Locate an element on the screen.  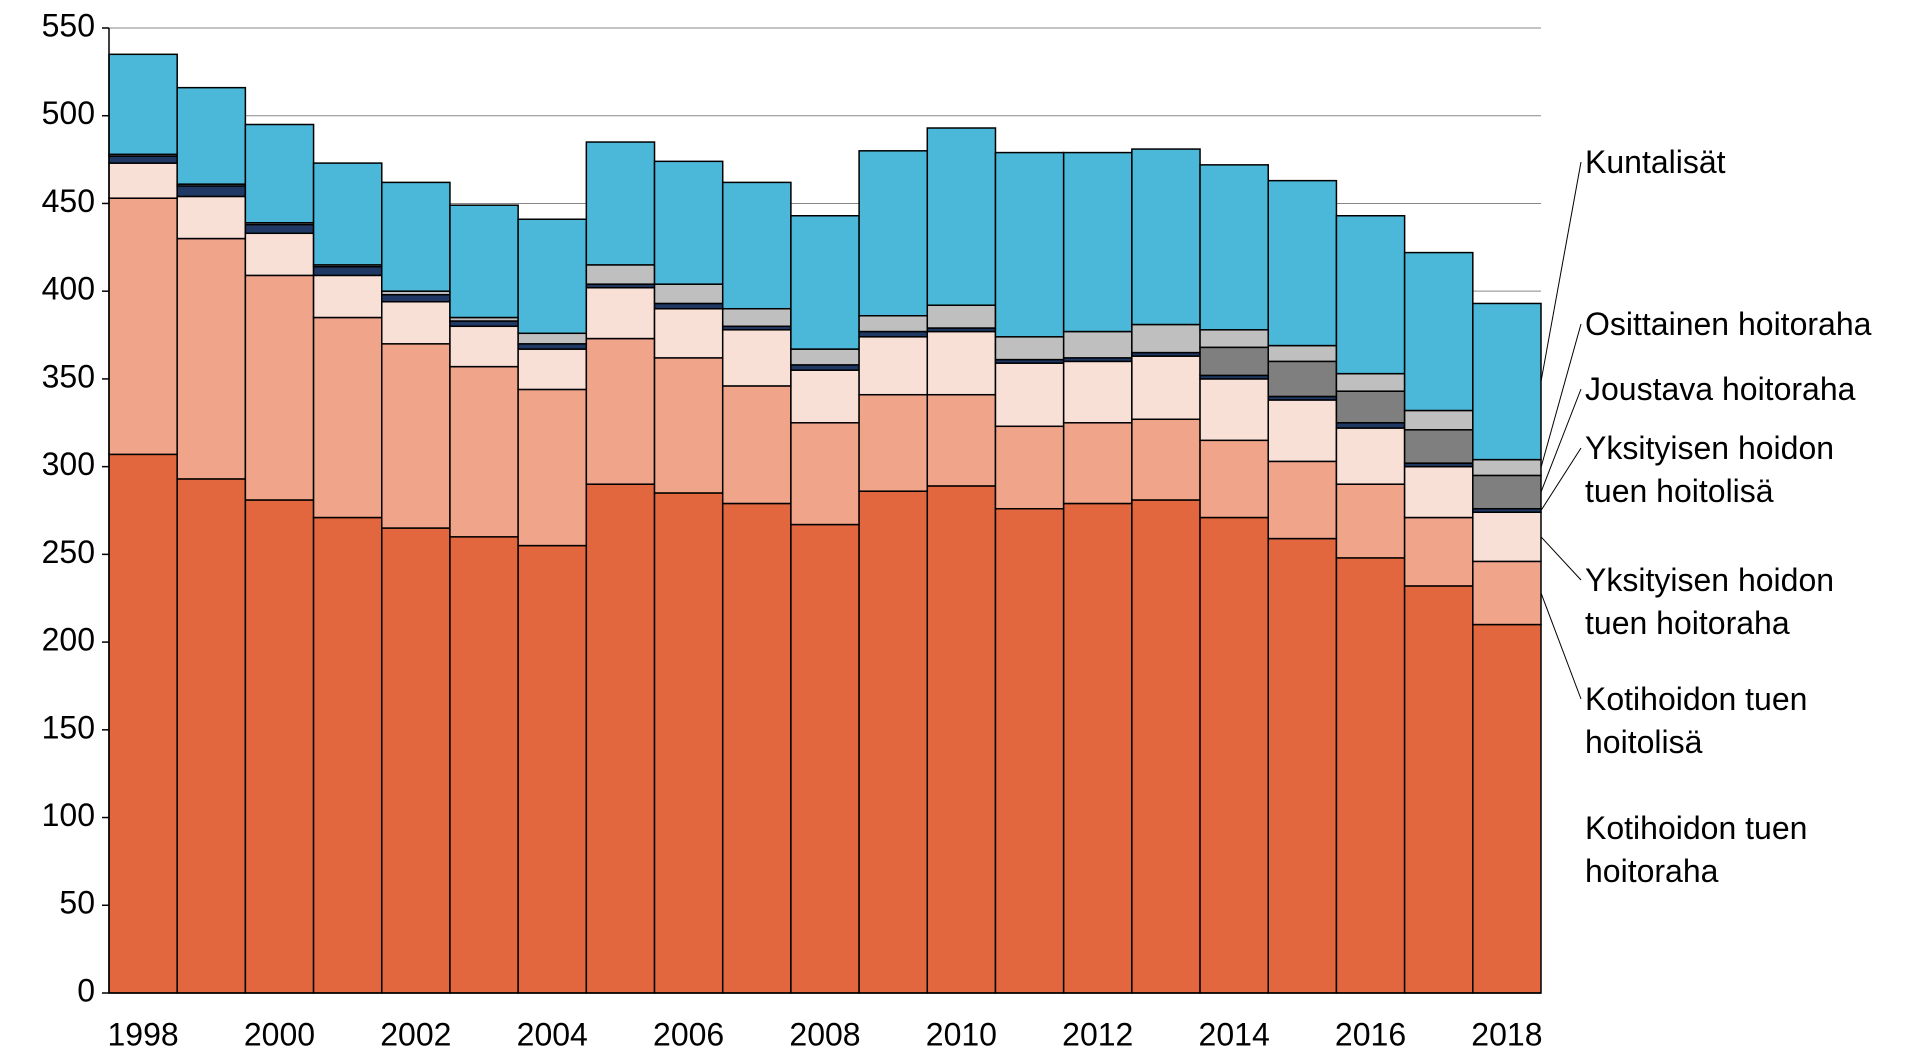
x-tick-label: 2012 is located at coordinates (1097, 1034).